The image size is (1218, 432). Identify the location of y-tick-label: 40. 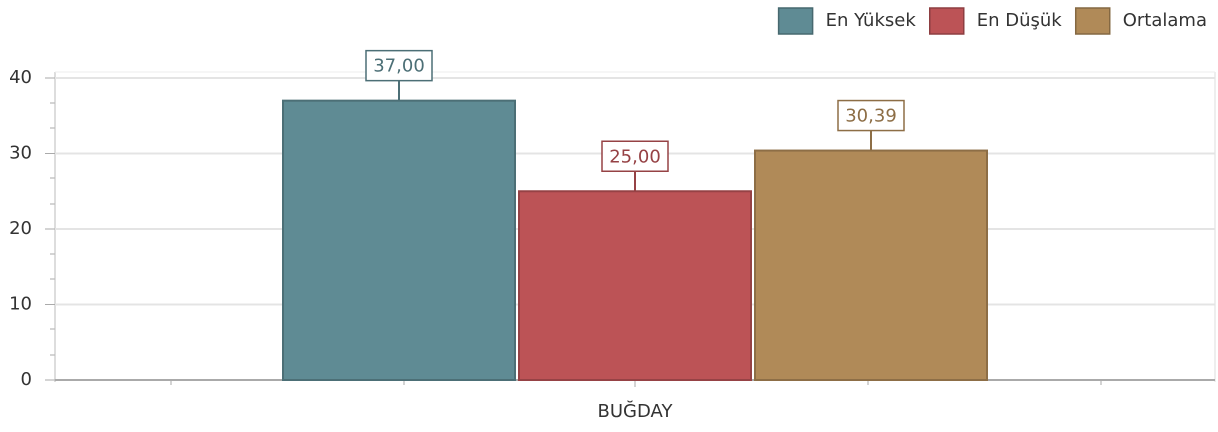
(20, 77).